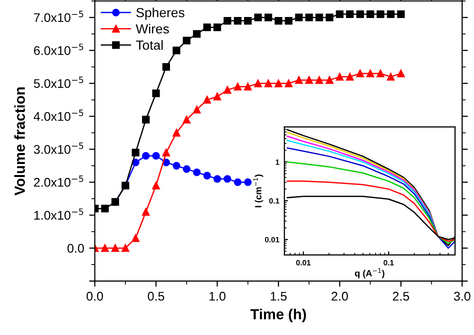 This screenshot has height=335, width=474. What do you see at coordinates (94, 296) in the screenshot?
I see `x-tick-label: 0.0` at bounding box center [94, 296].